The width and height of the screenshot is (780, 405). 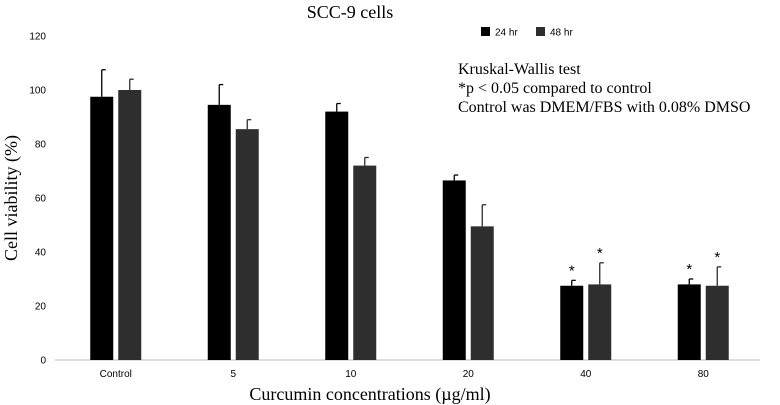 What do you see at coordinates (116, 374) in the screenshot?
I see `x-tick-label: Control` at bounding box center [116, 374].